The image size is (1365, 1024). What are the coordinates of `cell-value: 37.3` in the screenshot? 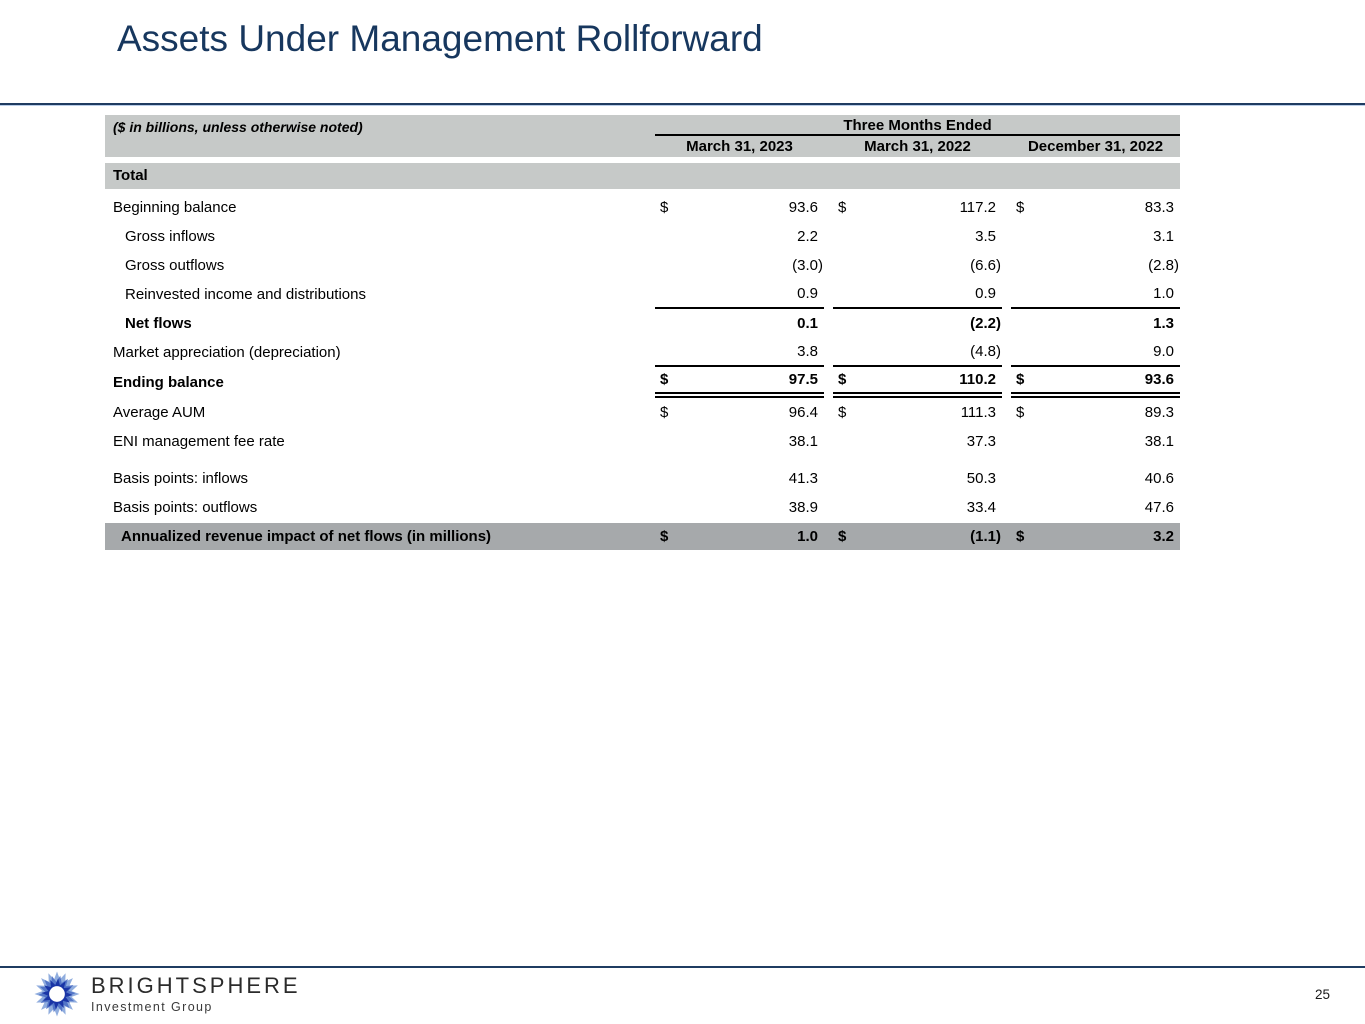 It's located at (981, 441).